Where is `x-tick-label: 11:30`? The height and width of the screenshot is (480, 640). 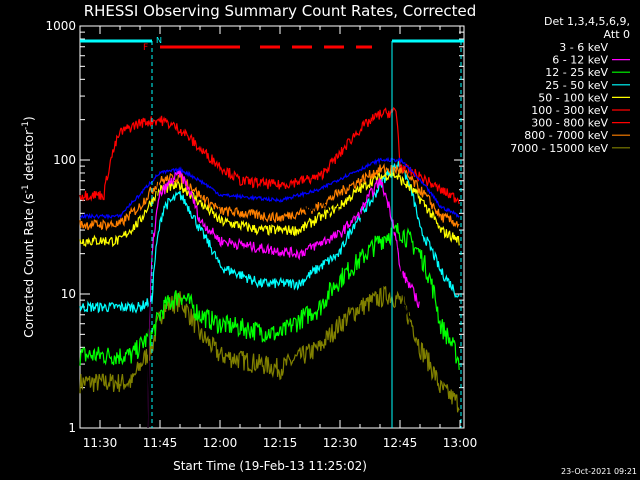
x-tick-label: 11:30 is located at coordinates (100, 443).